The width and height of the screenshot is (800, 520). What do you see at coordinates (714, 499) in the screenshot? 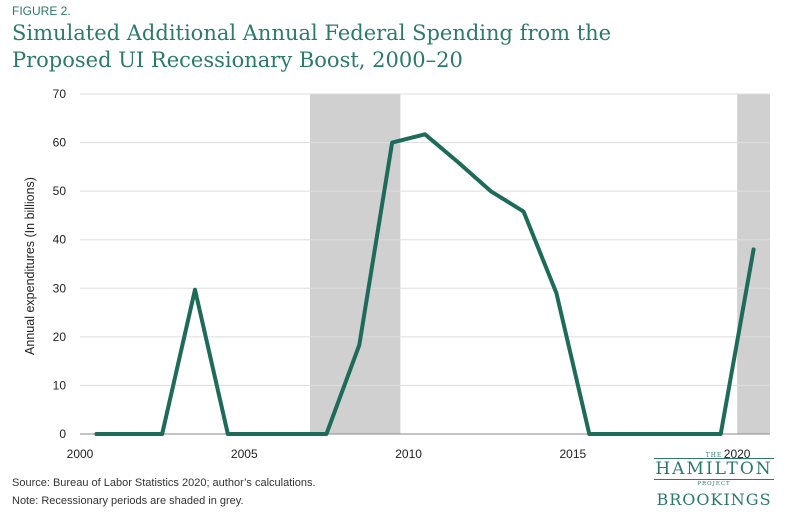
I see `logo-brookings: BROOKINGS` at bounding box center [714, 499].